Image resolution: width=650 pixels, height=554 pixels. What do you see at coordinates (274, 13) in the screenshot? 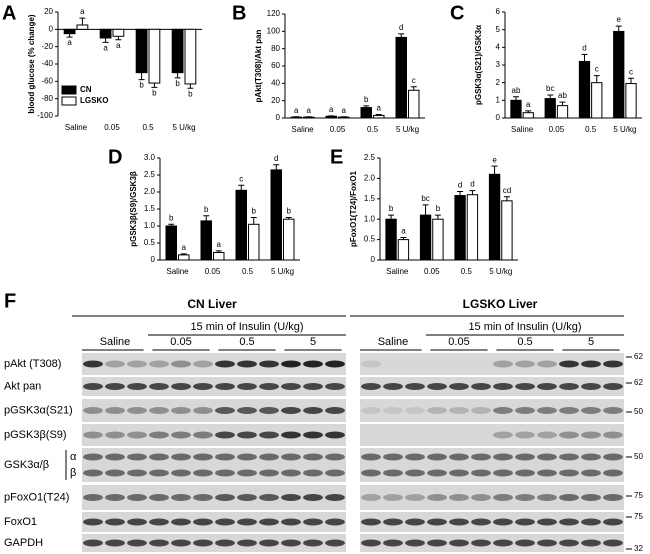
I see `y-tick-label: 120` at bounding box center [274, 13].